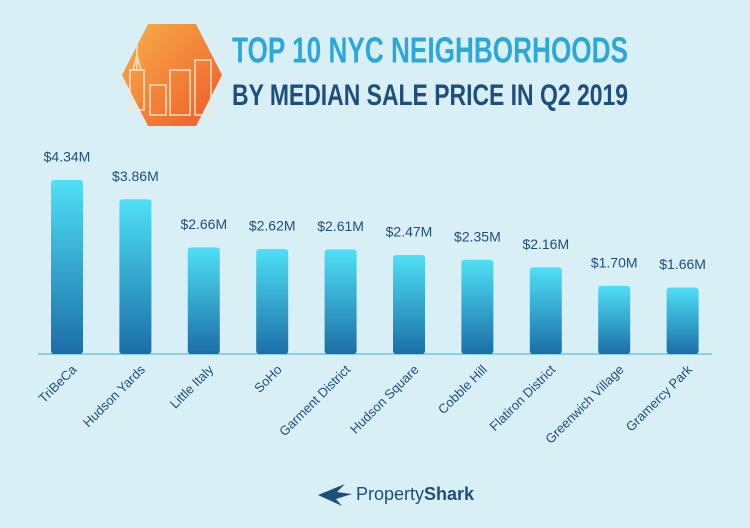  Describe the element at coordinates (409, 232) in the screenshot. I see `value-label: $2.47M` at that location.